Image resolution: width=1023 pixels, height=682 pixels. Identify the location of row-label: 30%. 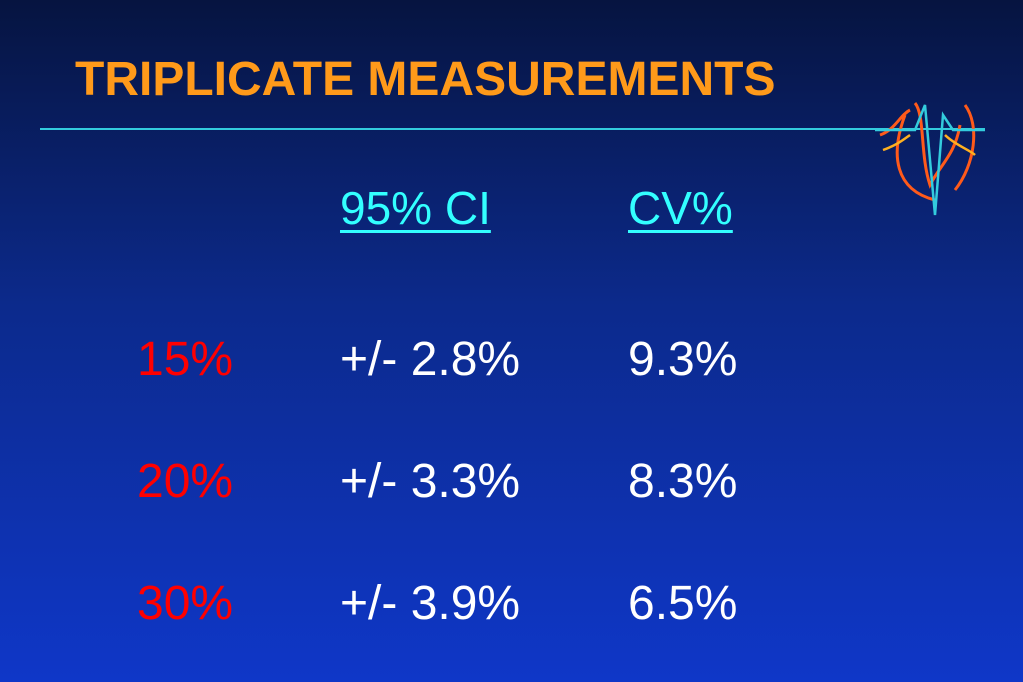
(185, 603).